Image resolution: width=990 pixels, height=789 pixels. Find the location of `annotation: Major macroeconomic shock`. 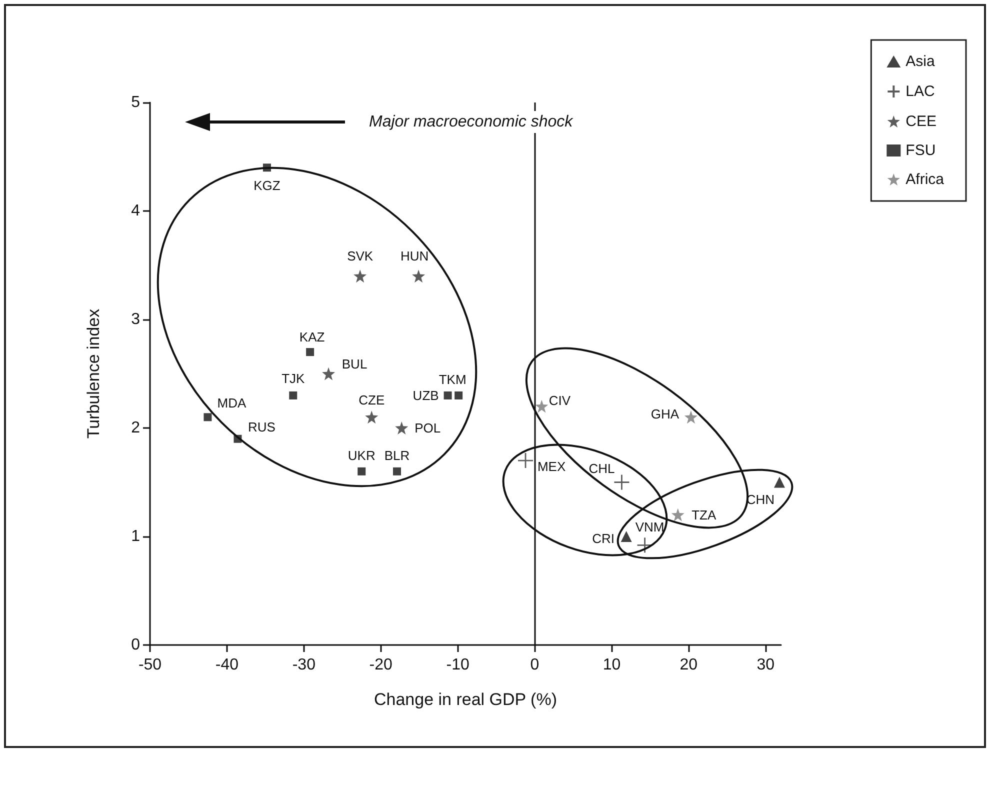

annotation: Major macroeconomic shock is located at coordinates (471, 122).